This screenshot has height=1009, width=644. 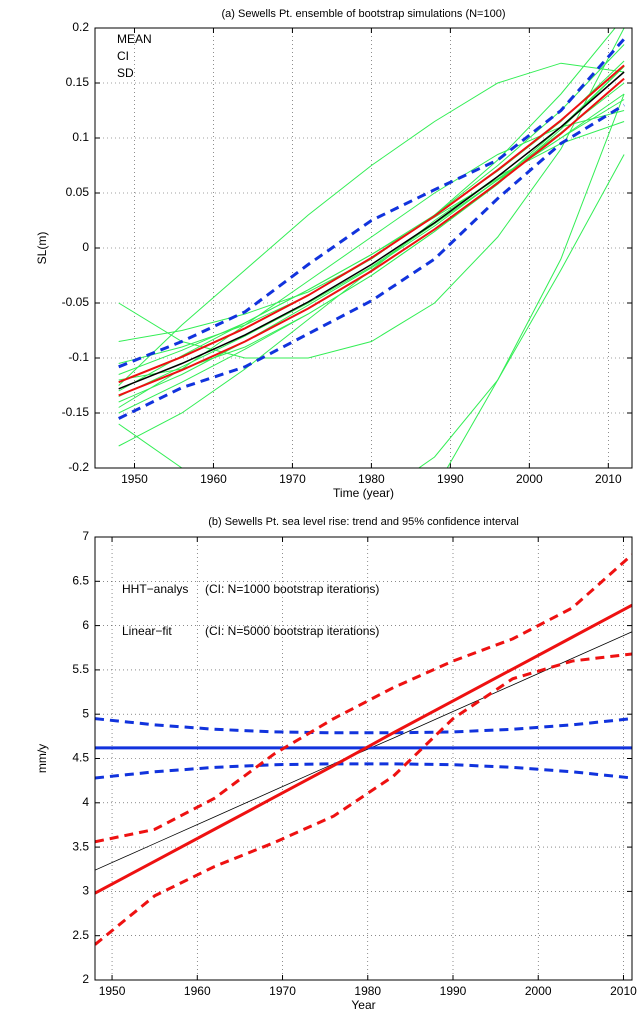 What do you see at coordinates (76, 302) in the screenshot?
I see `y-tick-label: -0.05` at bounding box center [76, 302].